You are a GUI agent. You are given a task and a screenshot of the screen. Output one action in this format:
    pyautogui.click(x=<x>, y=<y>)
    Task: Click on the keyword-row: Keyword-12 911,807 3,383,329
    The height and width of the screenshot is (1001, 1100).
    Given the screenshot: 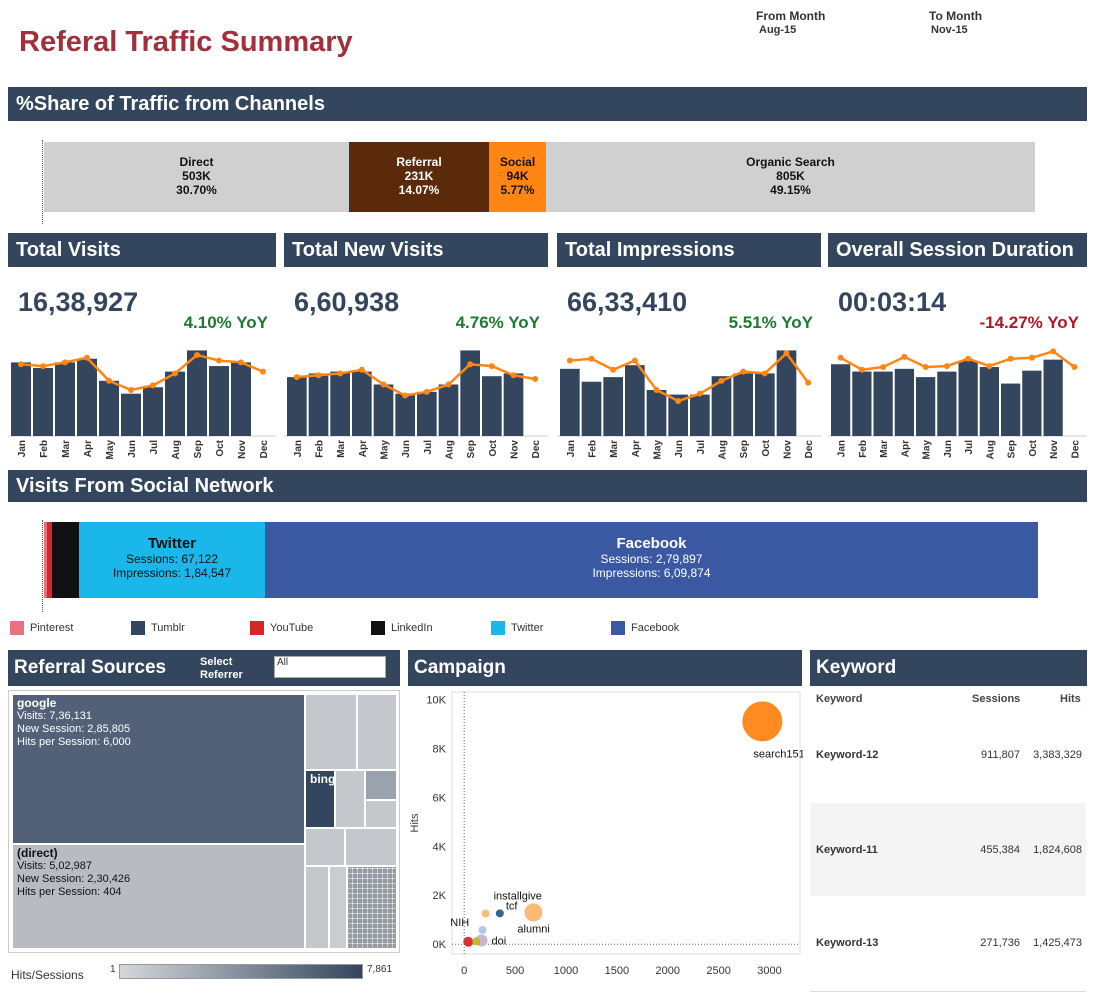 What is the action you would take?
    pyautogui.click(x=948, y=756)
    